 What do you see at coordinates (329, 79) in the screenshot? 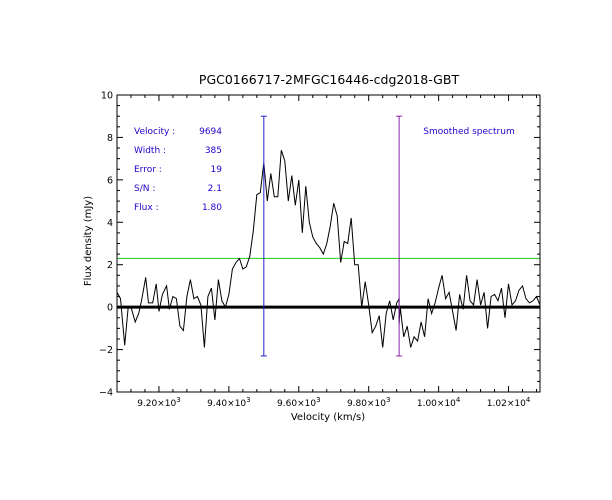
I see `chart-title: PGC0166717-2MFGC16446-cdg2018-GBT` at bounding box center [329, 79].